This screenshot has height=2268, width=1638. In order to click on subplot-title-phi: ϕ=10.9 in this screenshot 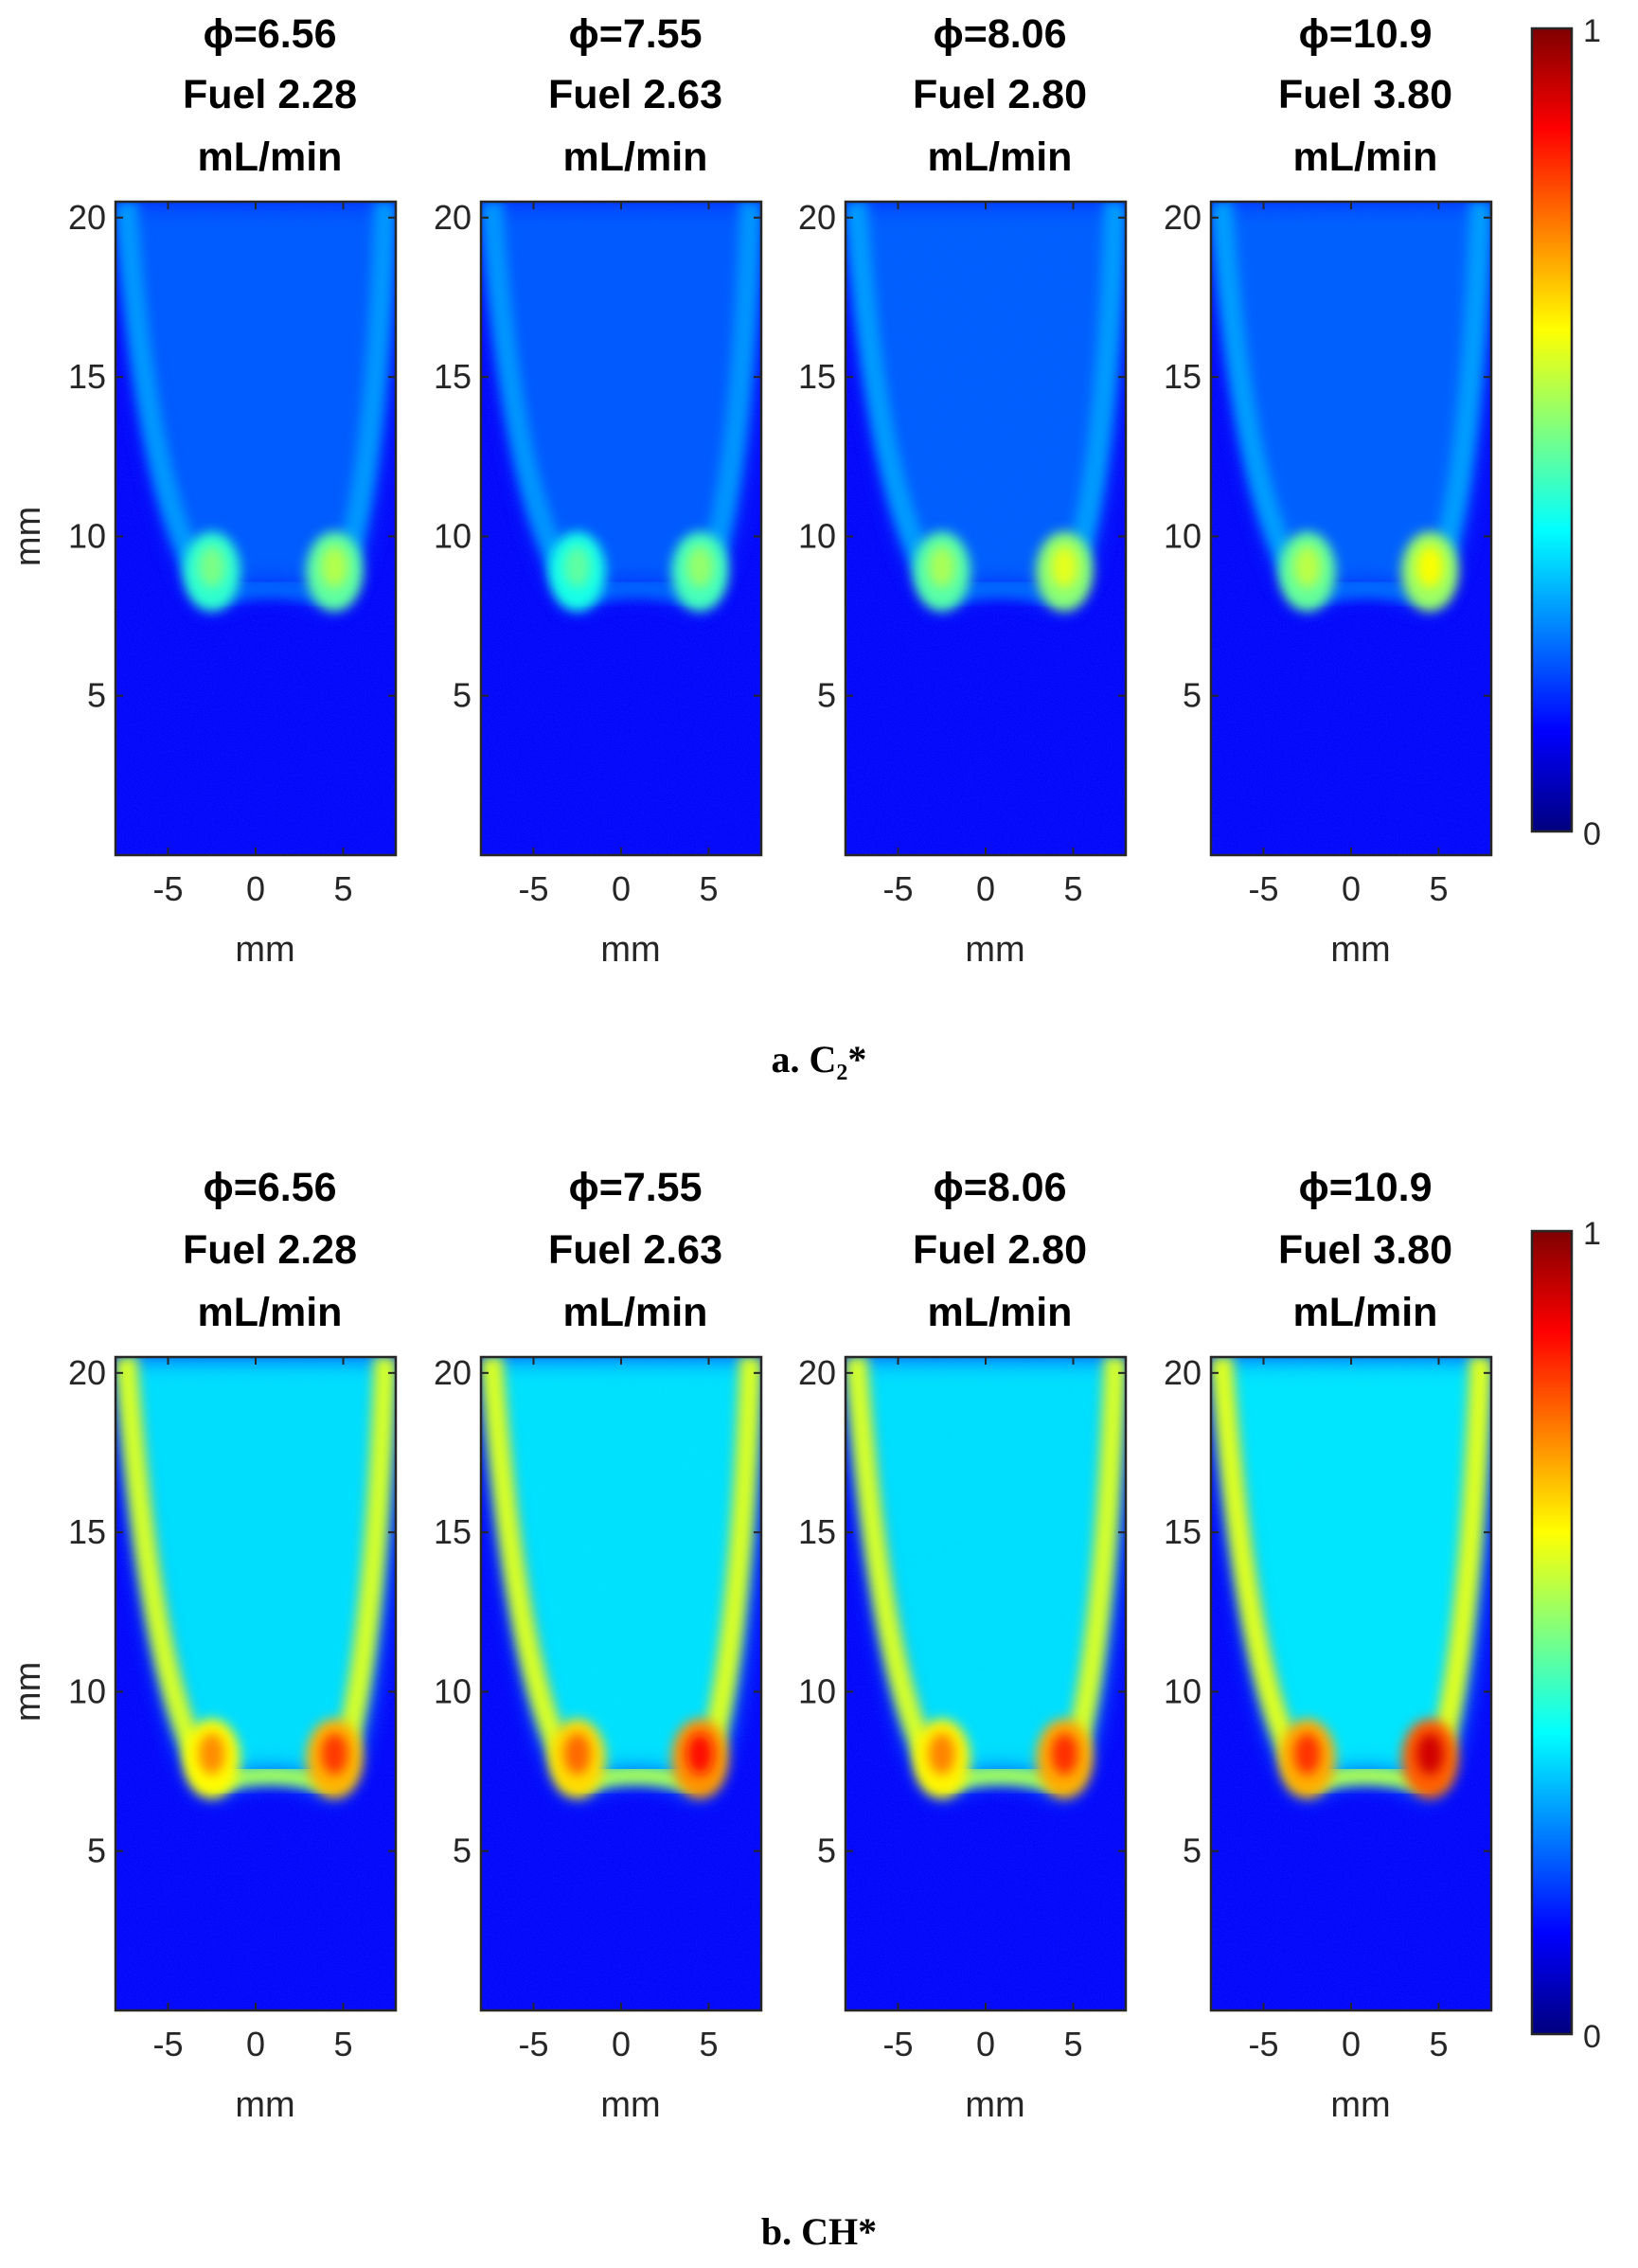, I will do `click(1365, 1187)`.